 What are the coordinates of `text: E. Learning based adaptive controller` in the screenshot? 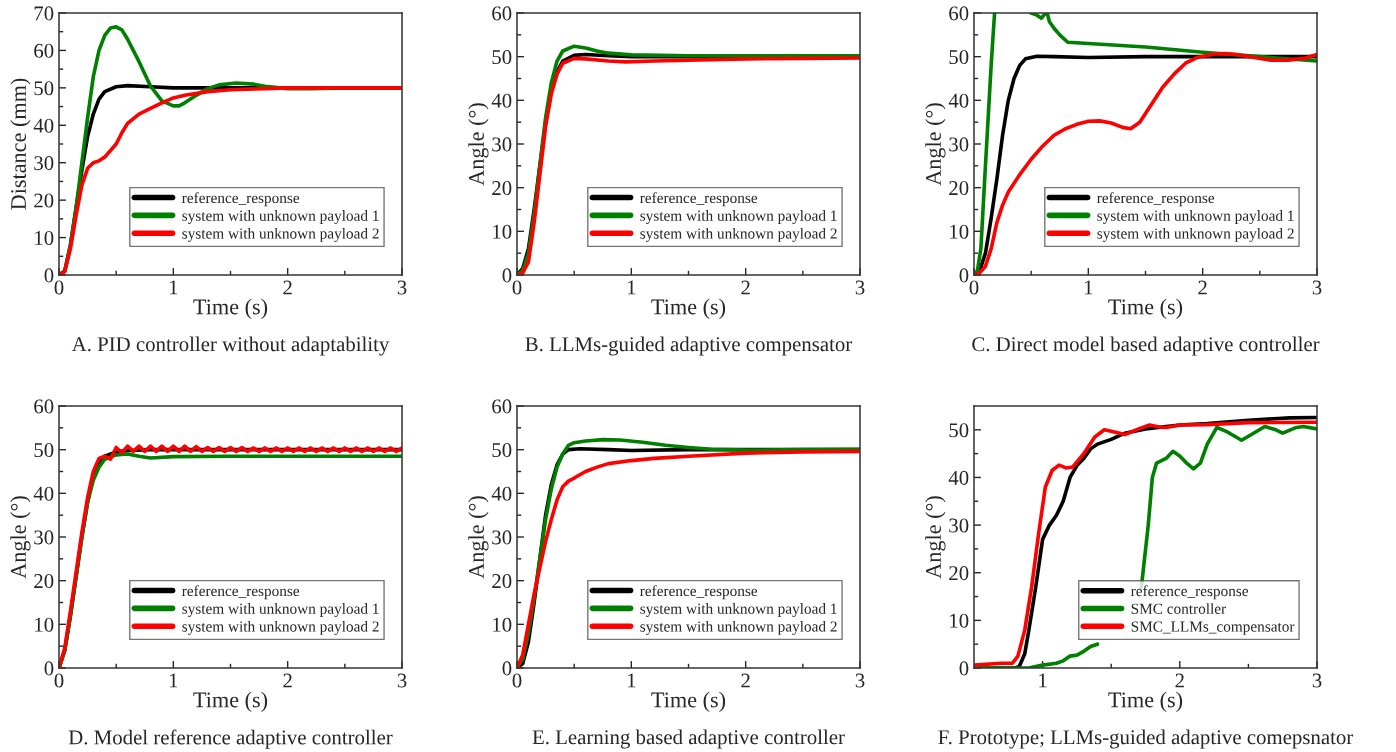 It's located at (688, 739).